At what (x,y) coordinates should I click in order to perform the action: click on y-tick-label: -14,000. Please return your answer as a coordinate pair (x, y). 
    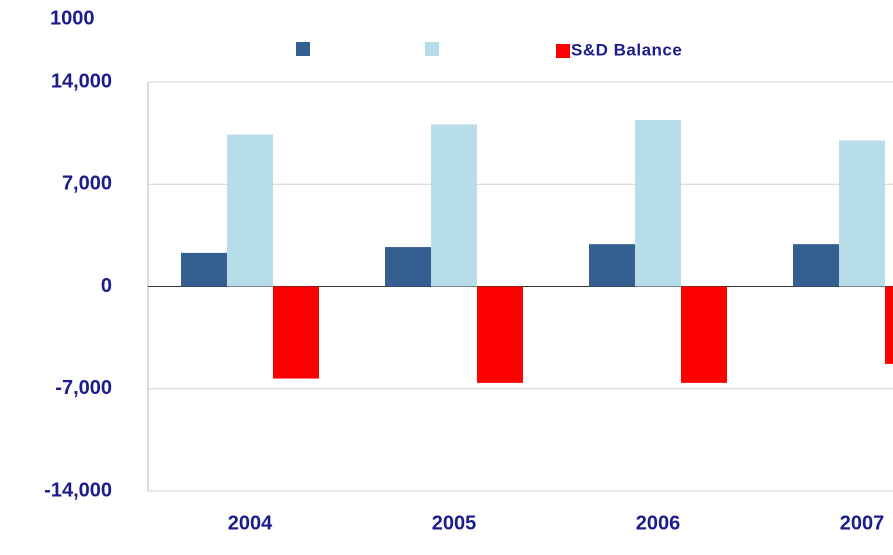
    Looking at the image, I should click on (78, 490).